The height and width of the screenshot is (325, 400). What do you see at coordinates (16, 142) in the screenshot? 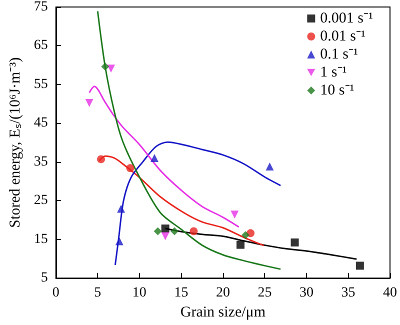
I see `y-axis-title: Stored energy, Eₛ/(10⁶J·m⁻³)` at bounding box center [16, 142].